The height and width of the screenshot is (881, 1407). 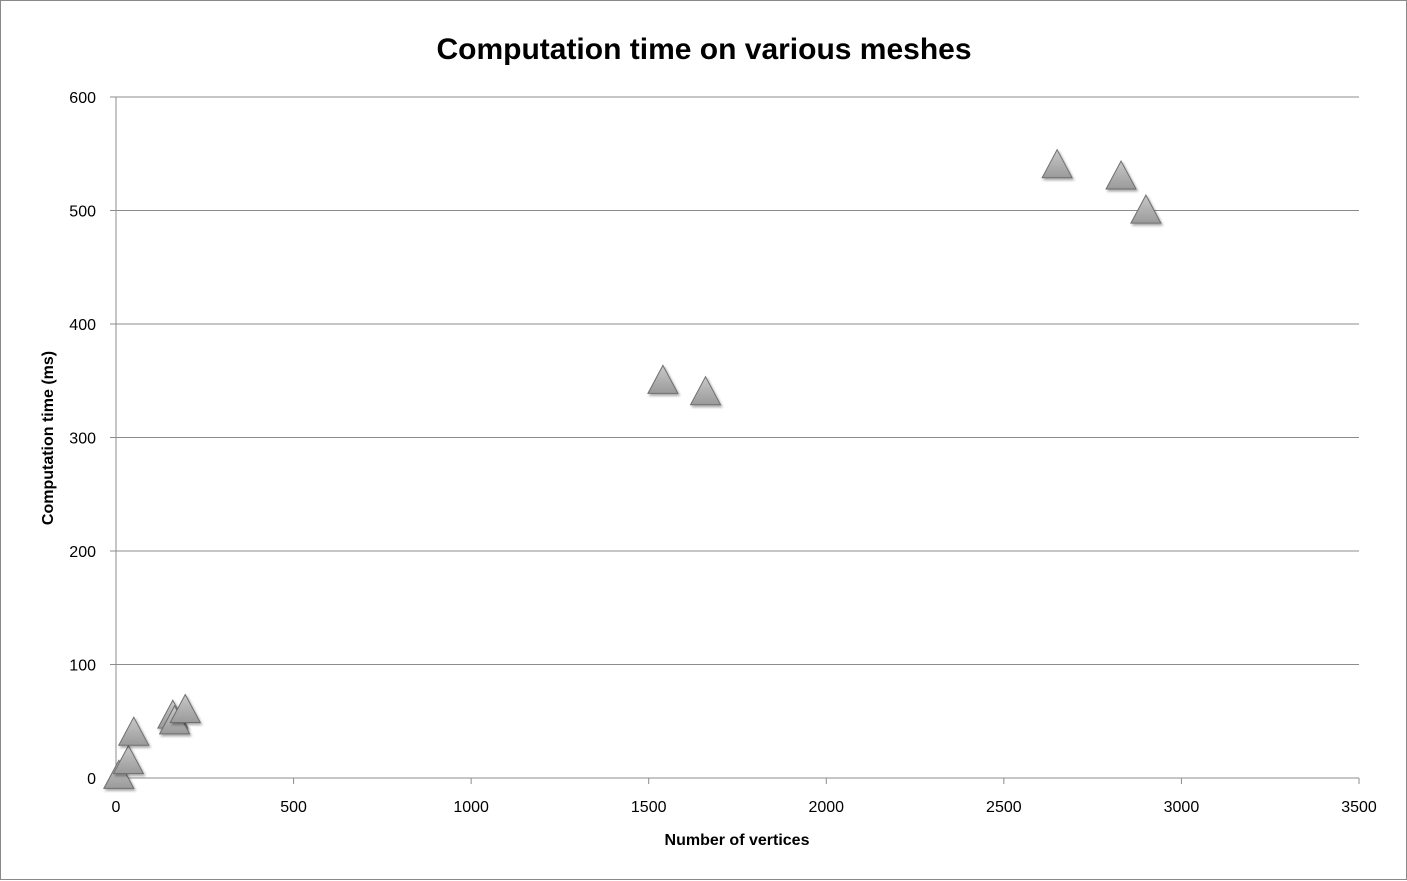 I want to click on x-tick-label: 0, so click(x=116, y=807).